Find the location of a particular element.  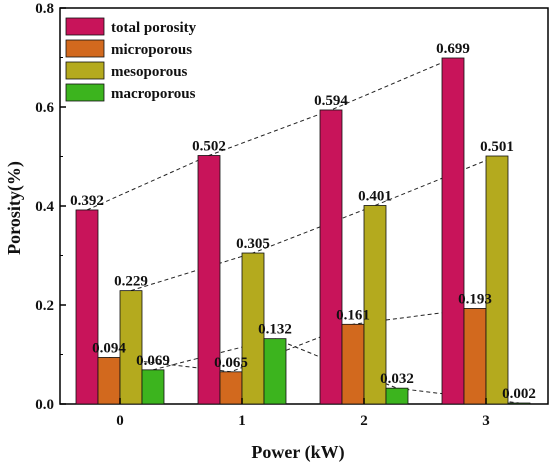

y-axis-title: Porosity(%) is located at coordinates (14, 208).